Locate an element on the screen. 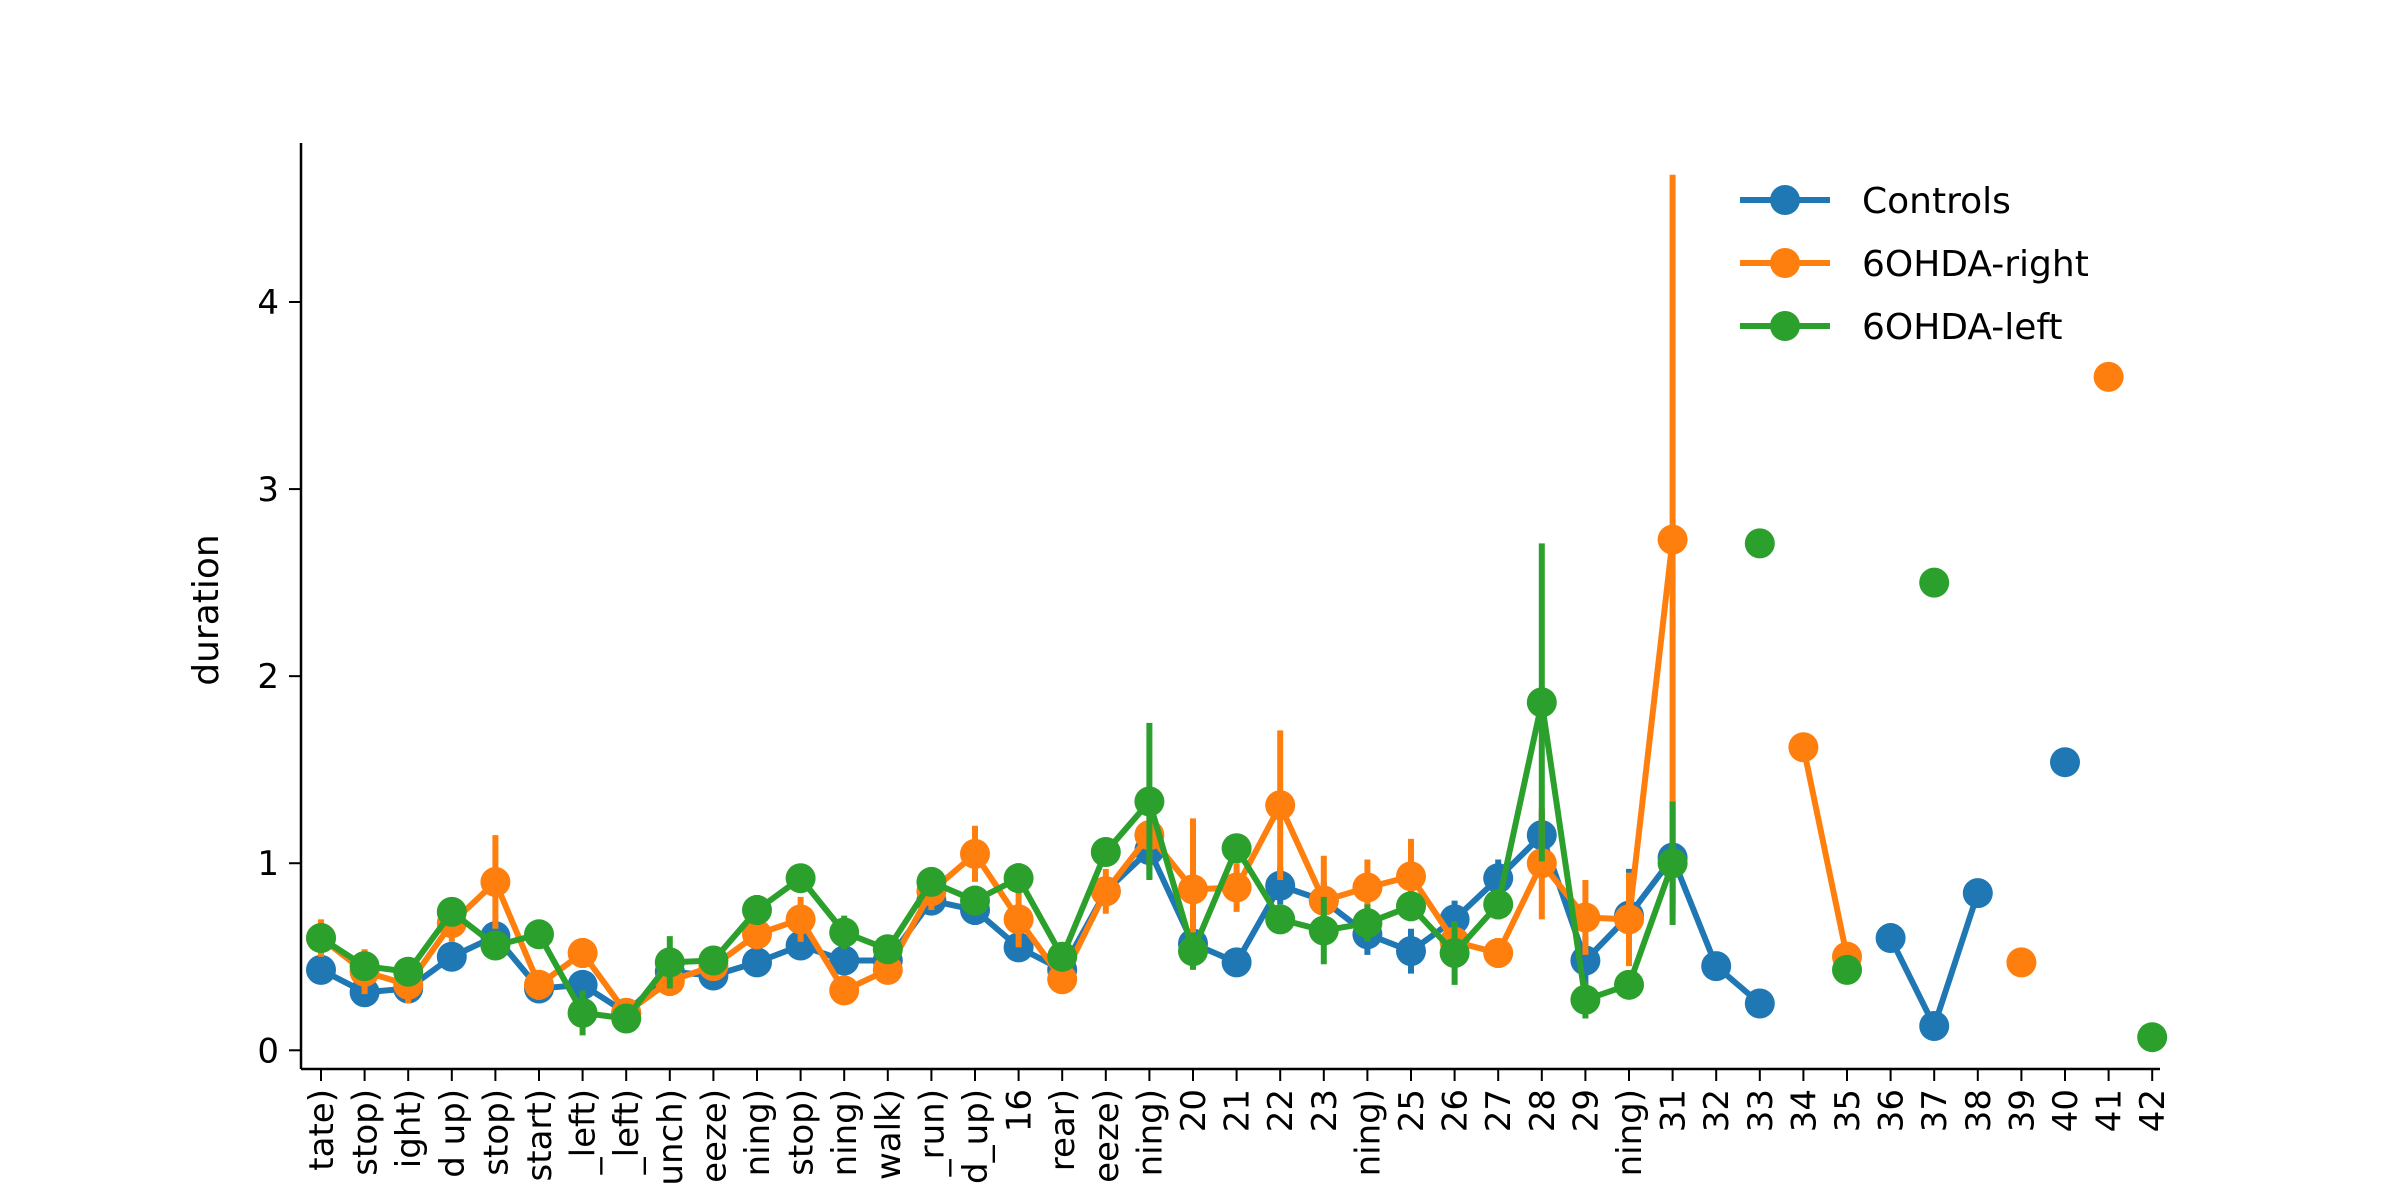  x-tick-label: 39 is located at coordinates (2022, 1110).